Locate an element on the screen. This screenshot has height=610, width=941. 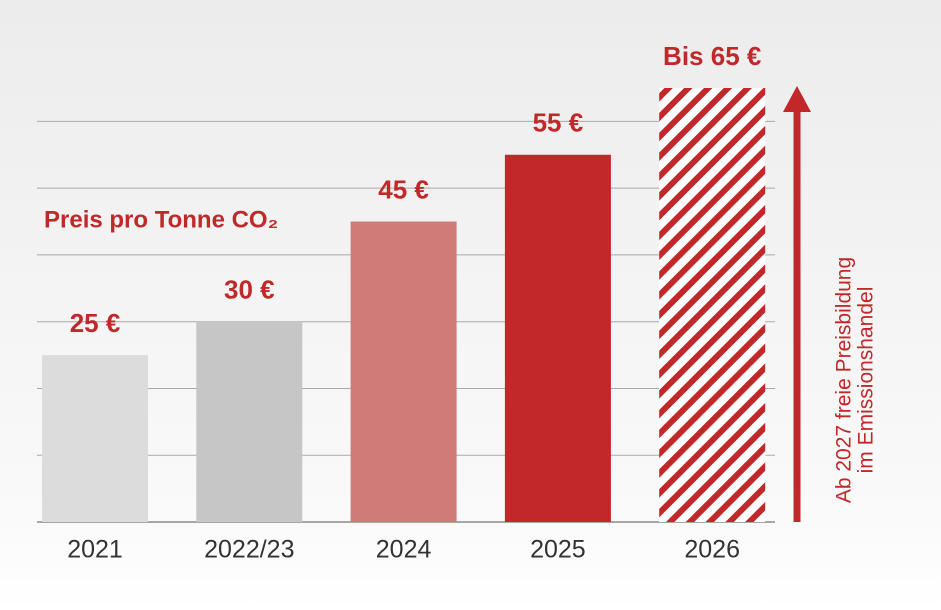
value-label: Bis 65 € is located at coordinates (712, 56).